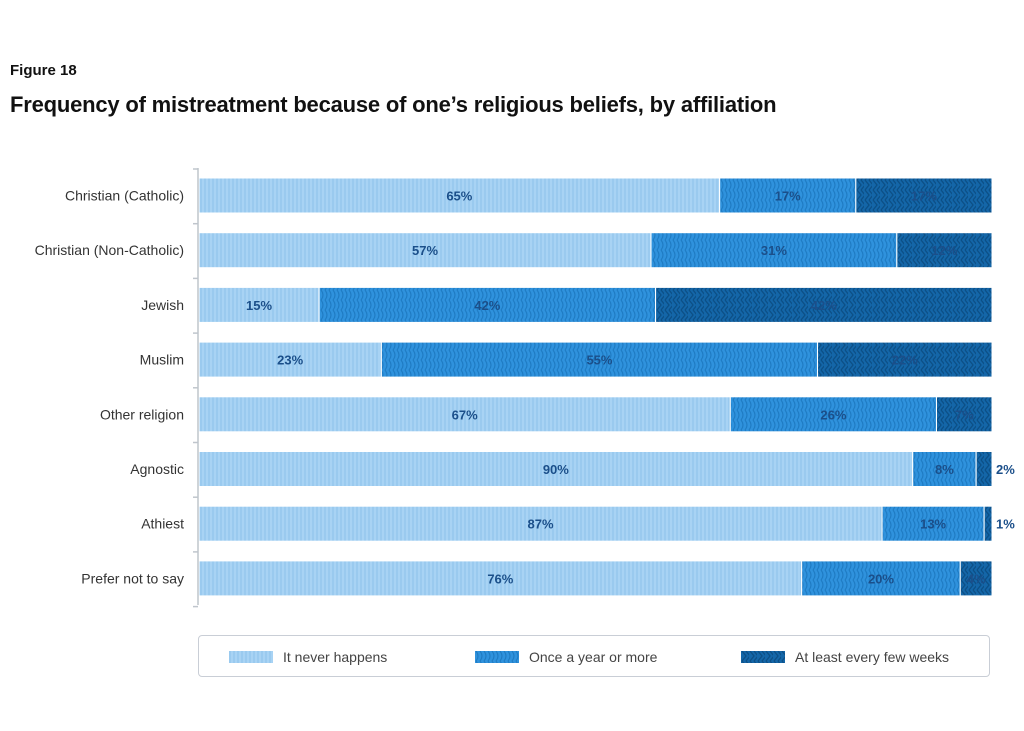  I want to click on legend-swatch-weeks, so click(763, 657).